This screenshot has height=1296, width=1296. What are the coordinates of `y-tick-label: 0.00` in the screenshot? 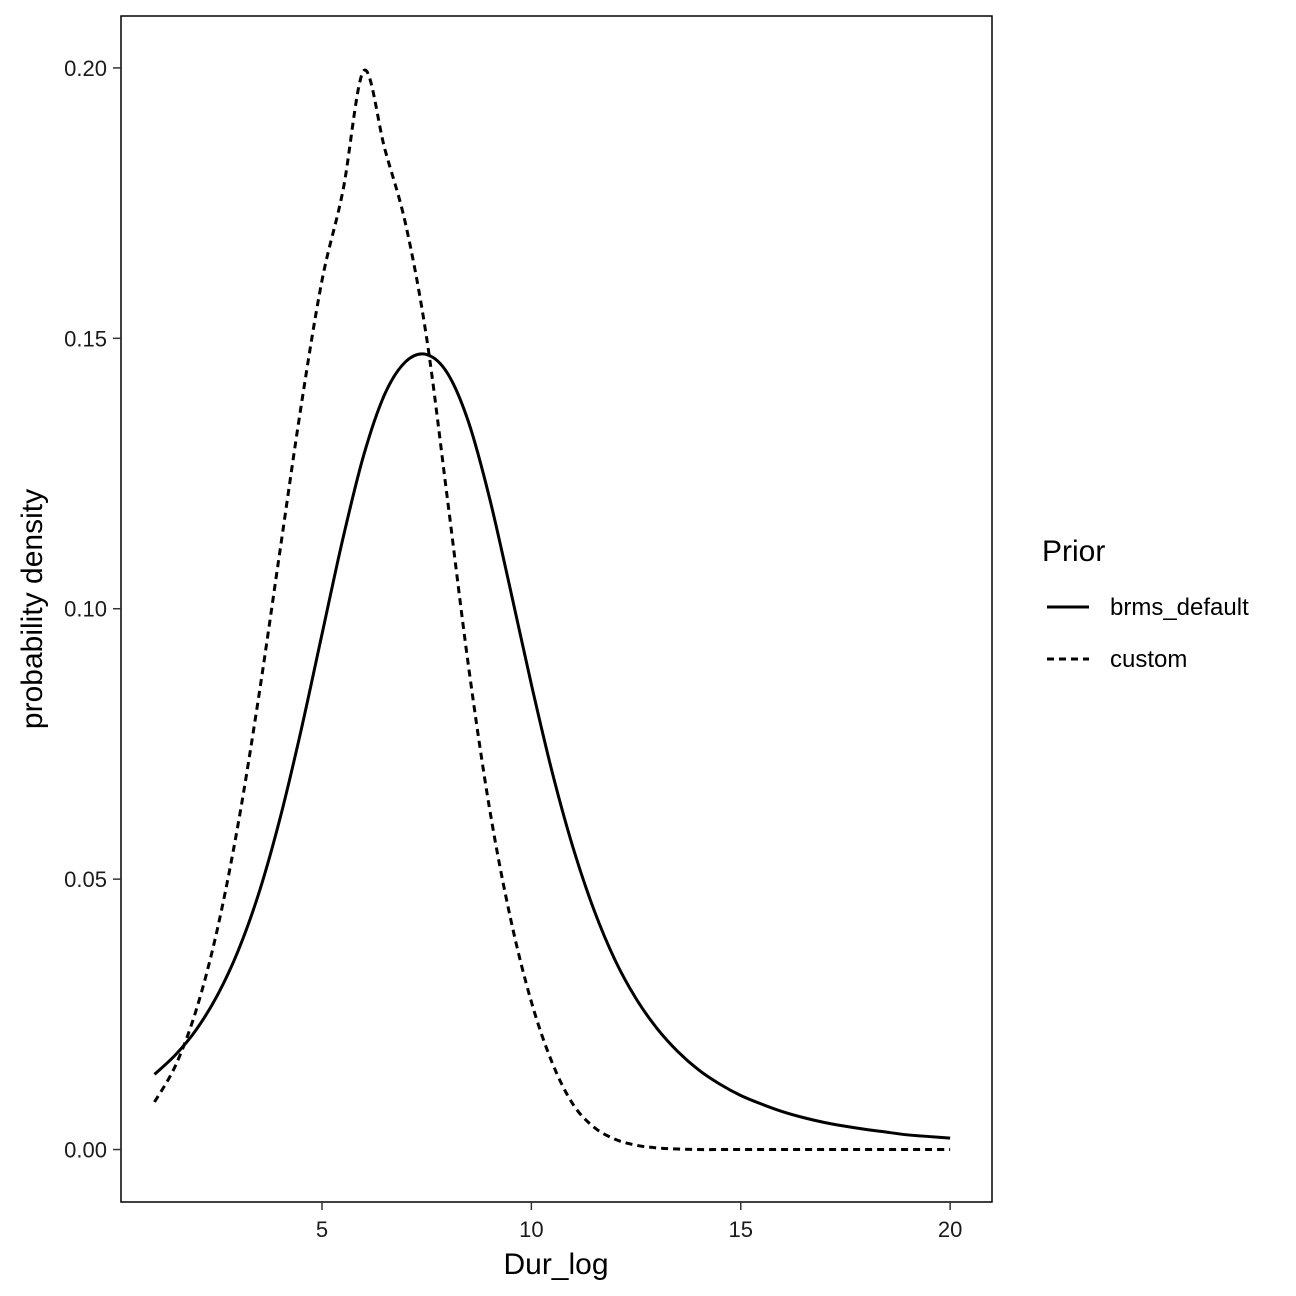 It's located at (85, 1150).